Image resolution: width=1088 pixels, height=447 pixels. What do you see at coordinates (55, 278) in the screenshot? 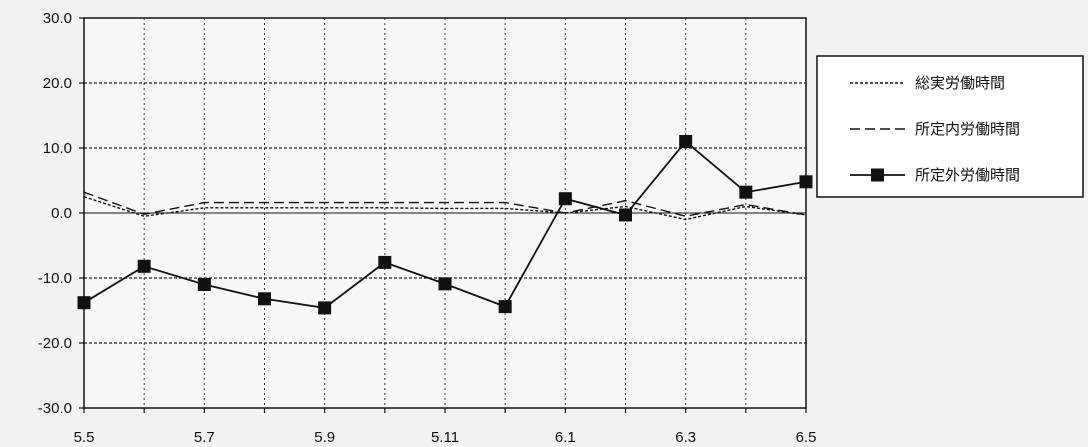
I see `y-tick-label: -10.0` at bounding box center [55, 278].